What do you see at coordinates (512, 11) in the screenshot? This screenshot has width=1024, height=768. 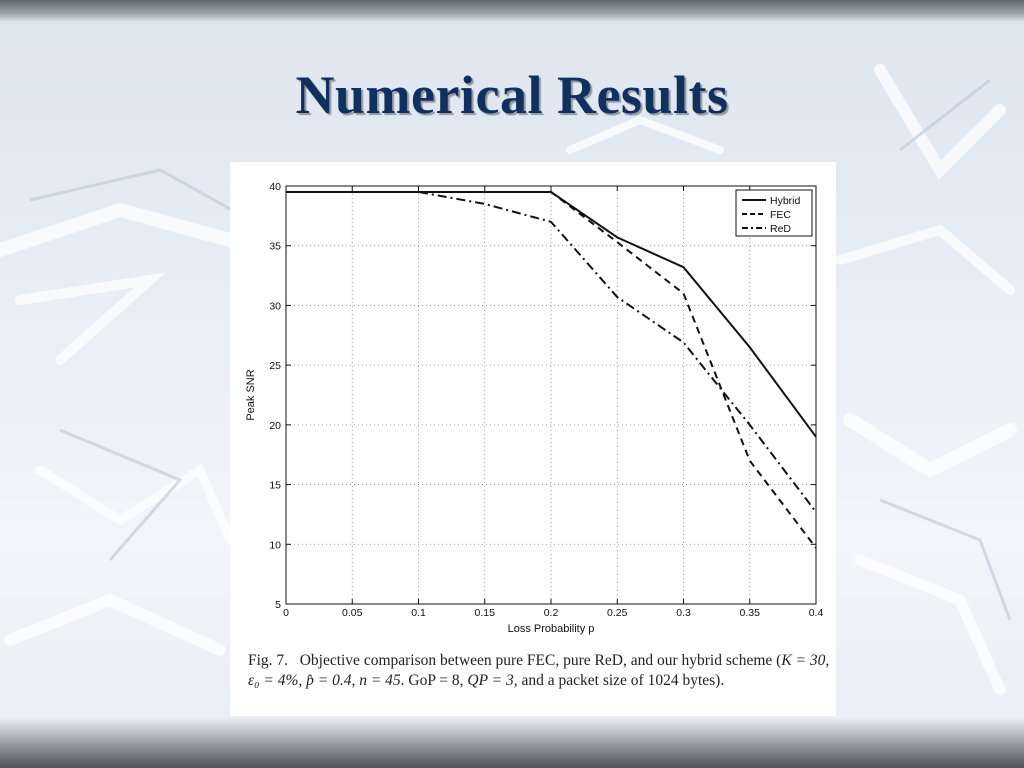 I see `top-gradient-bar` at bounding box center [512, 11].